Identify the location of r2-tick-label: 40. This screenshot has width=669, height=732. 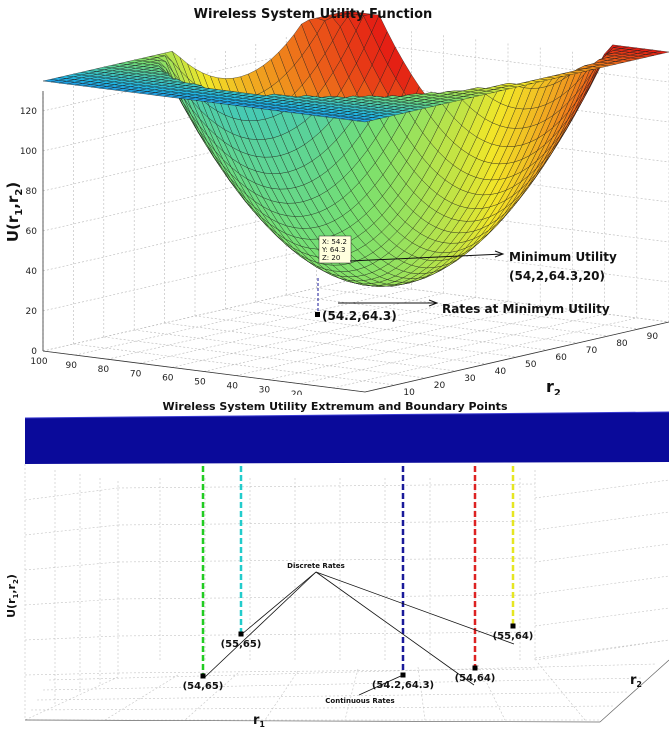
(501, 372).